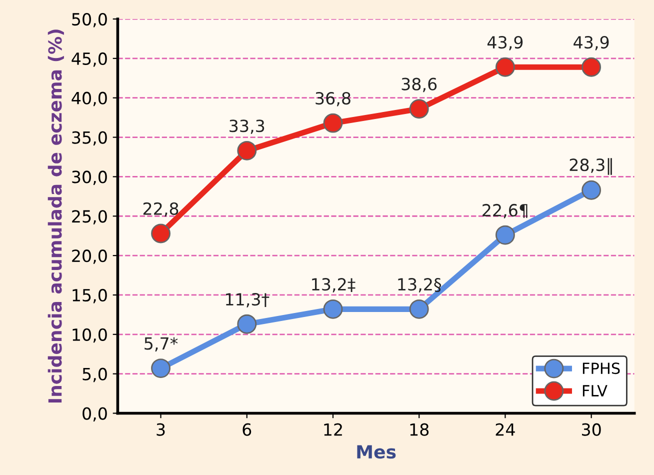 The height and width of the screenshot is (475, 654). Describe the element at coordinates (333, 429) in the screenshot. I see `x-tick-label: 12` at that location.